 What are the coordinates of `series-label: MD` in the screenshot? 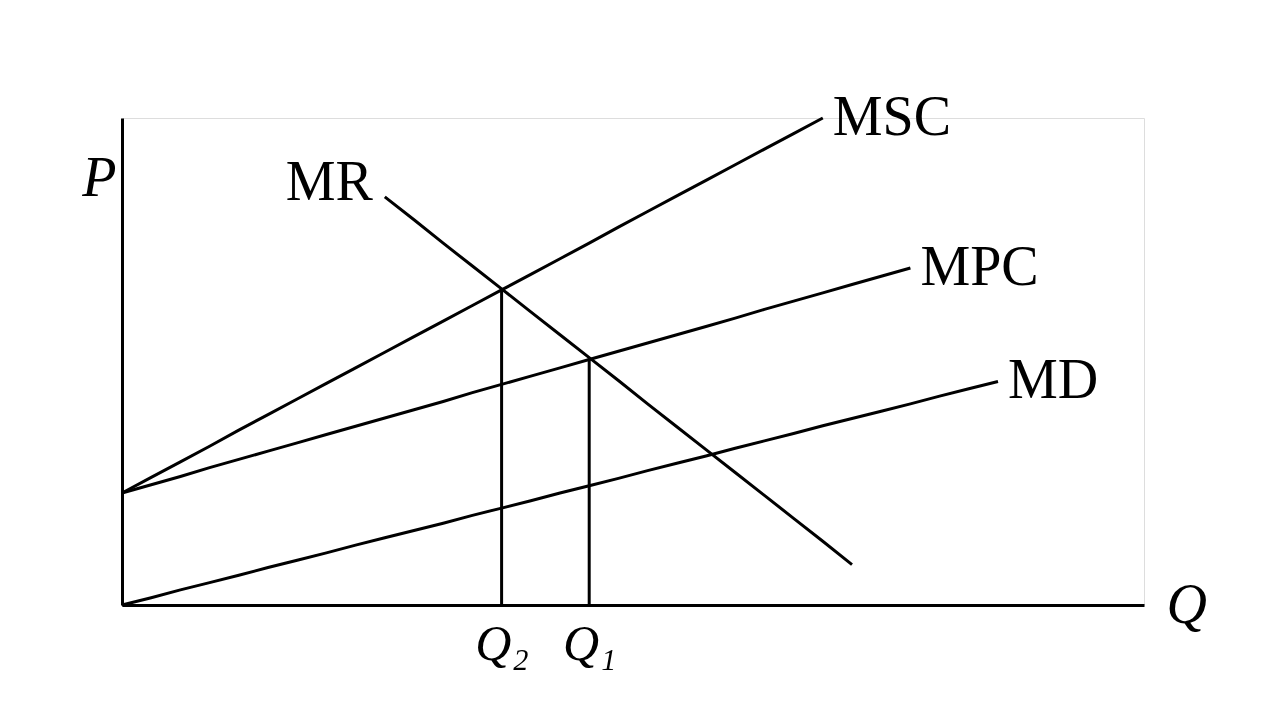 It's located at (1053, 379).